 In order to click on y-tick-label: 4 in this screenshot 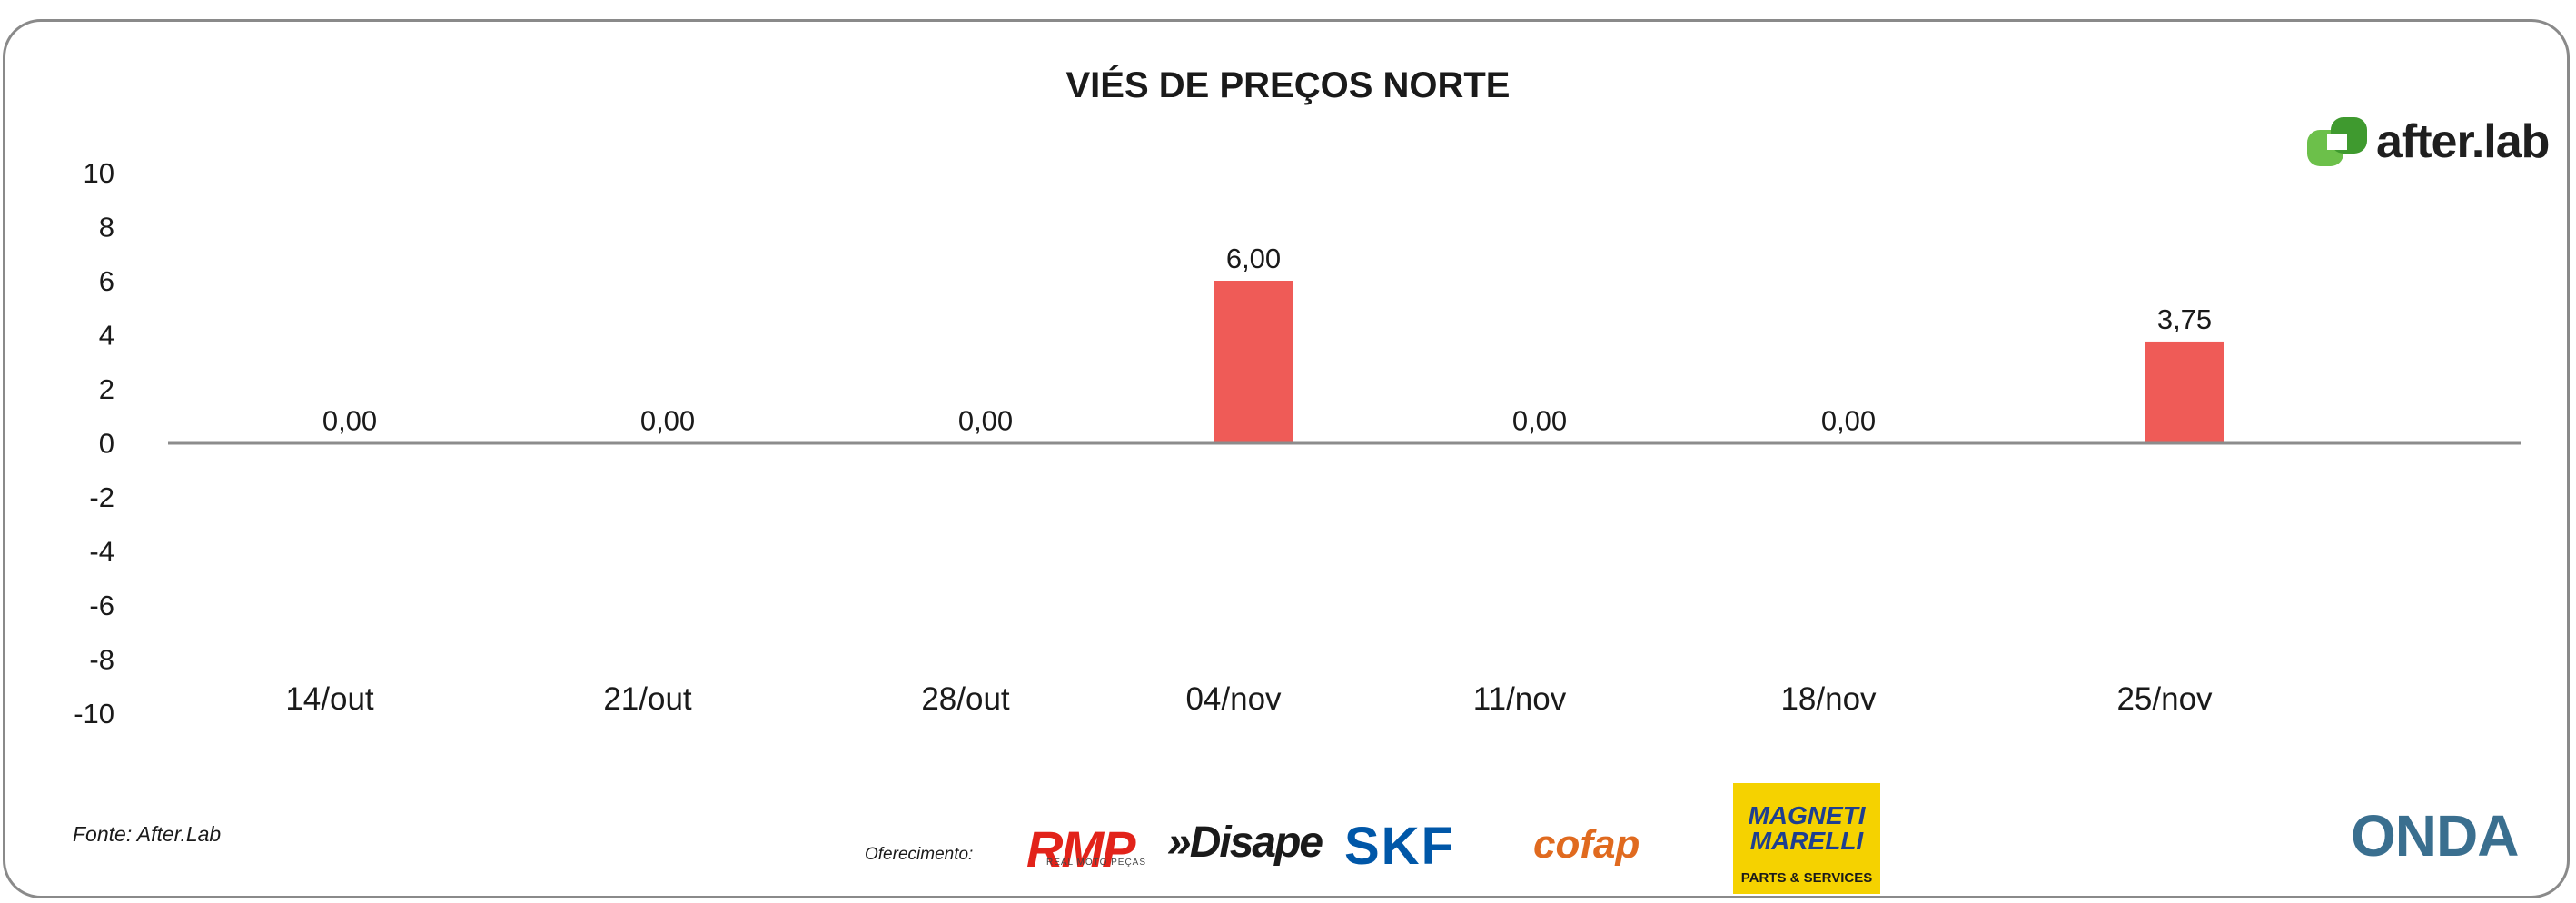, I will do `click(106, 336)`.